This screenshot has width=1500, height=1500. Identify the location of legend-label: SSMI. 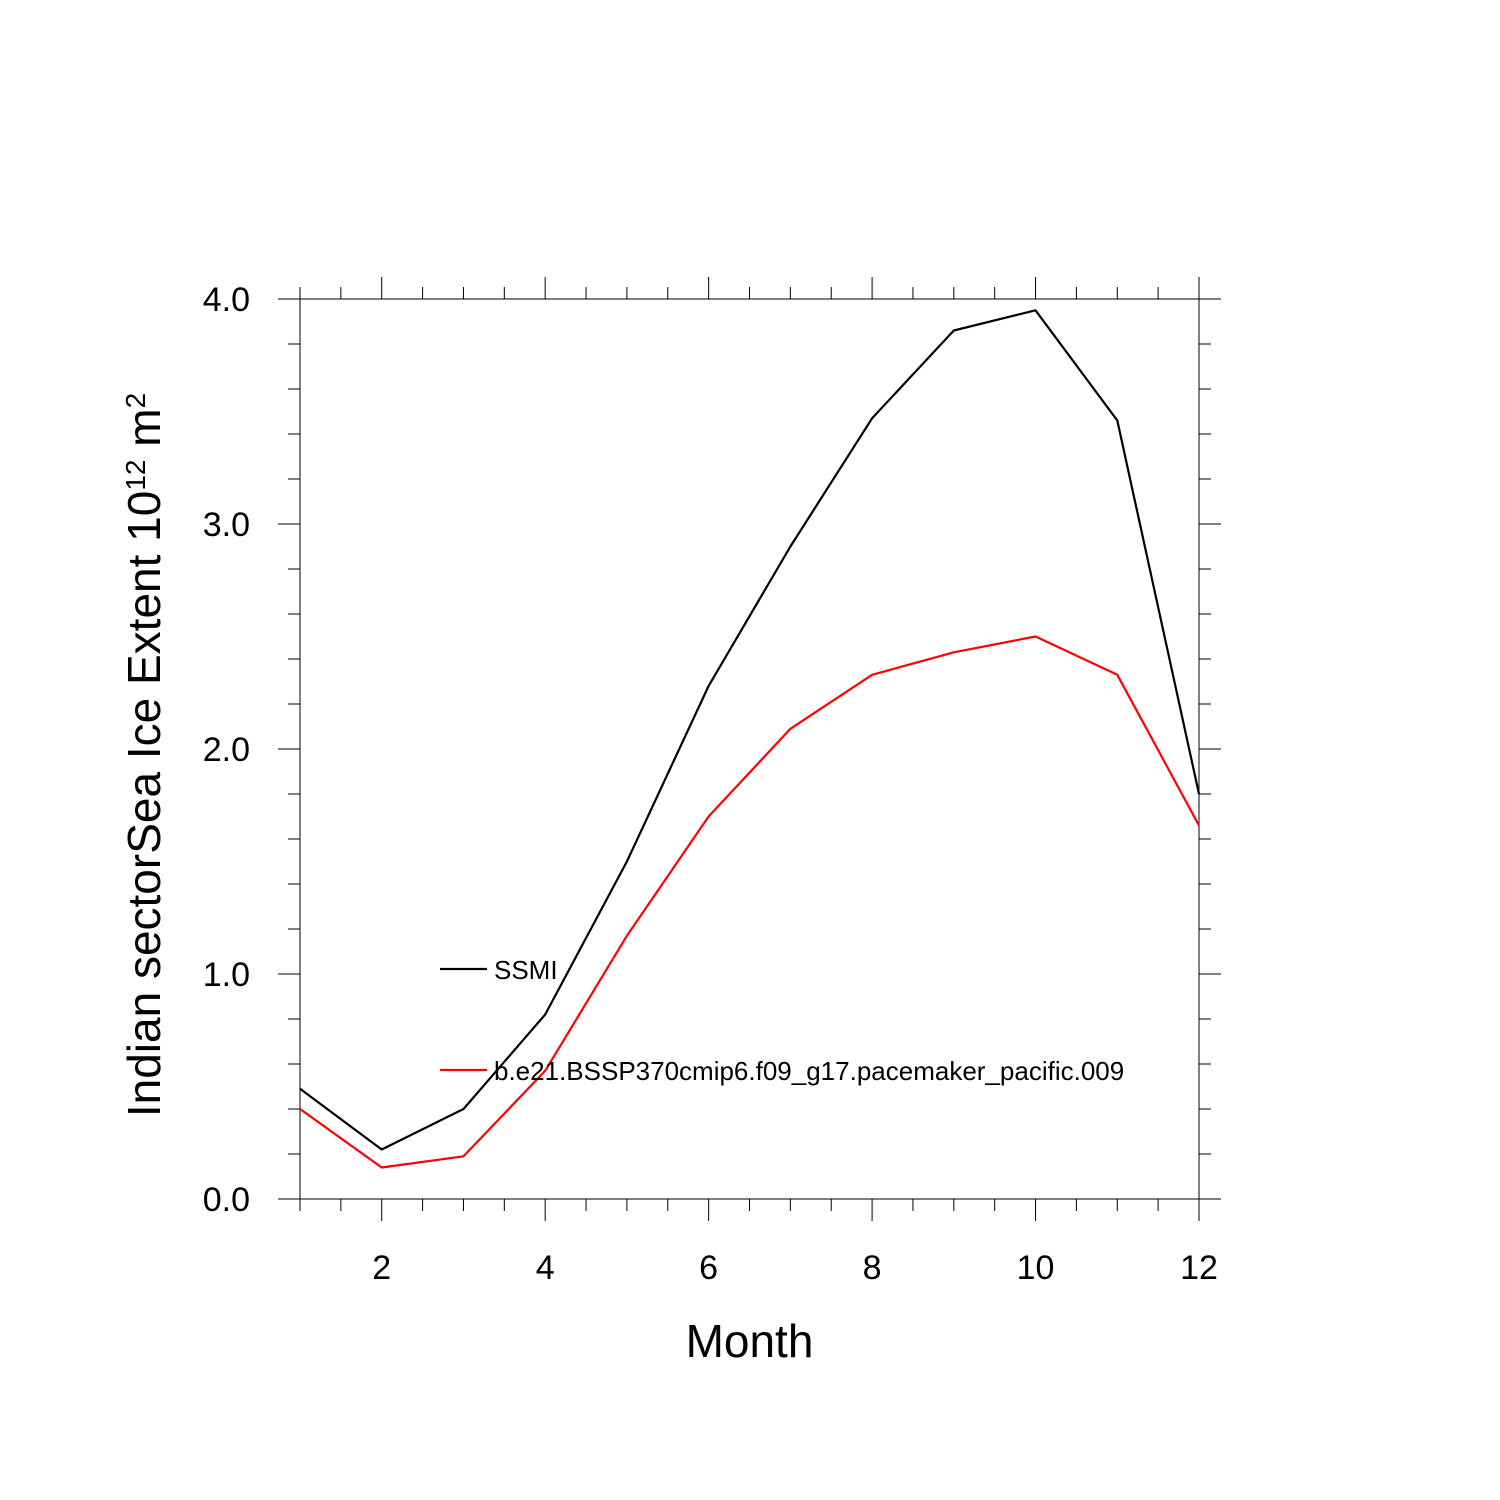
(526, 970).